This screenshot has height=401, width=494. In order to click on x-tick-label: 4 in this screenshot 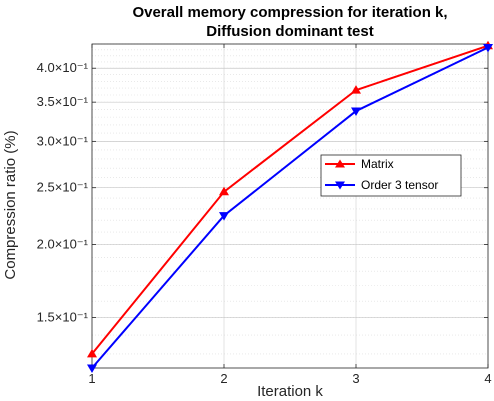, I will do `click(487, 378)`.